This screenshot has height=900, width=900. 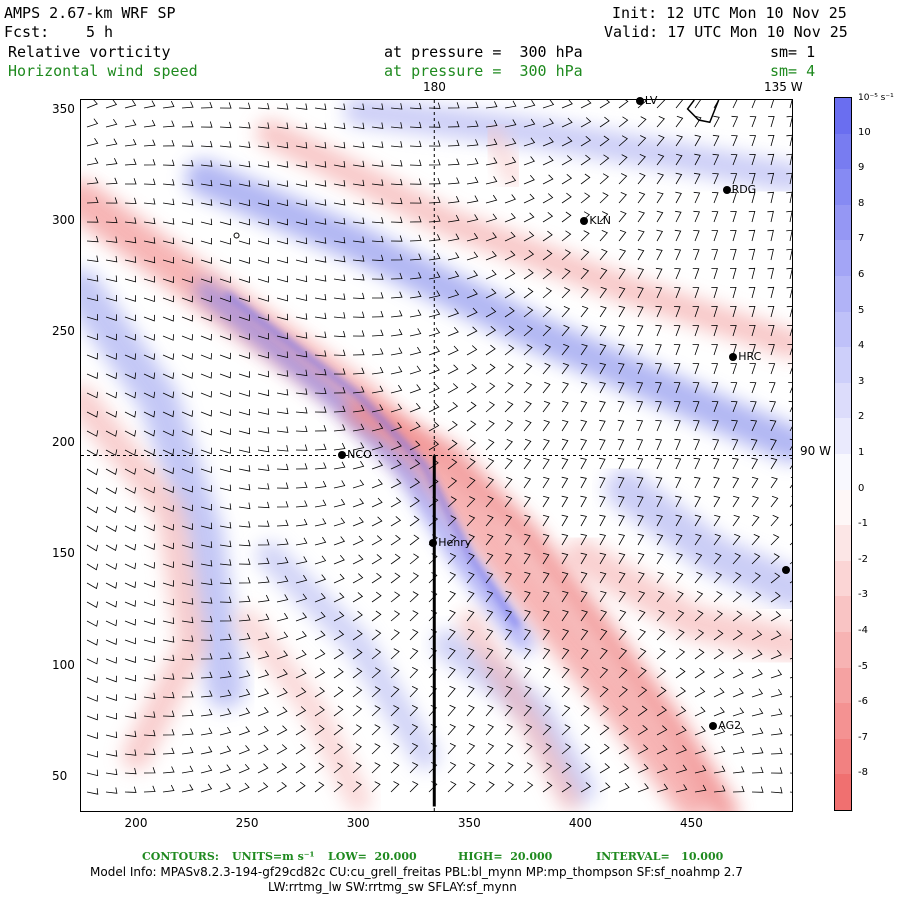 What do you see at coordinates (359, 454) in the screenshot?
I see `station-label: NCO` at bounding box center [359, 454].